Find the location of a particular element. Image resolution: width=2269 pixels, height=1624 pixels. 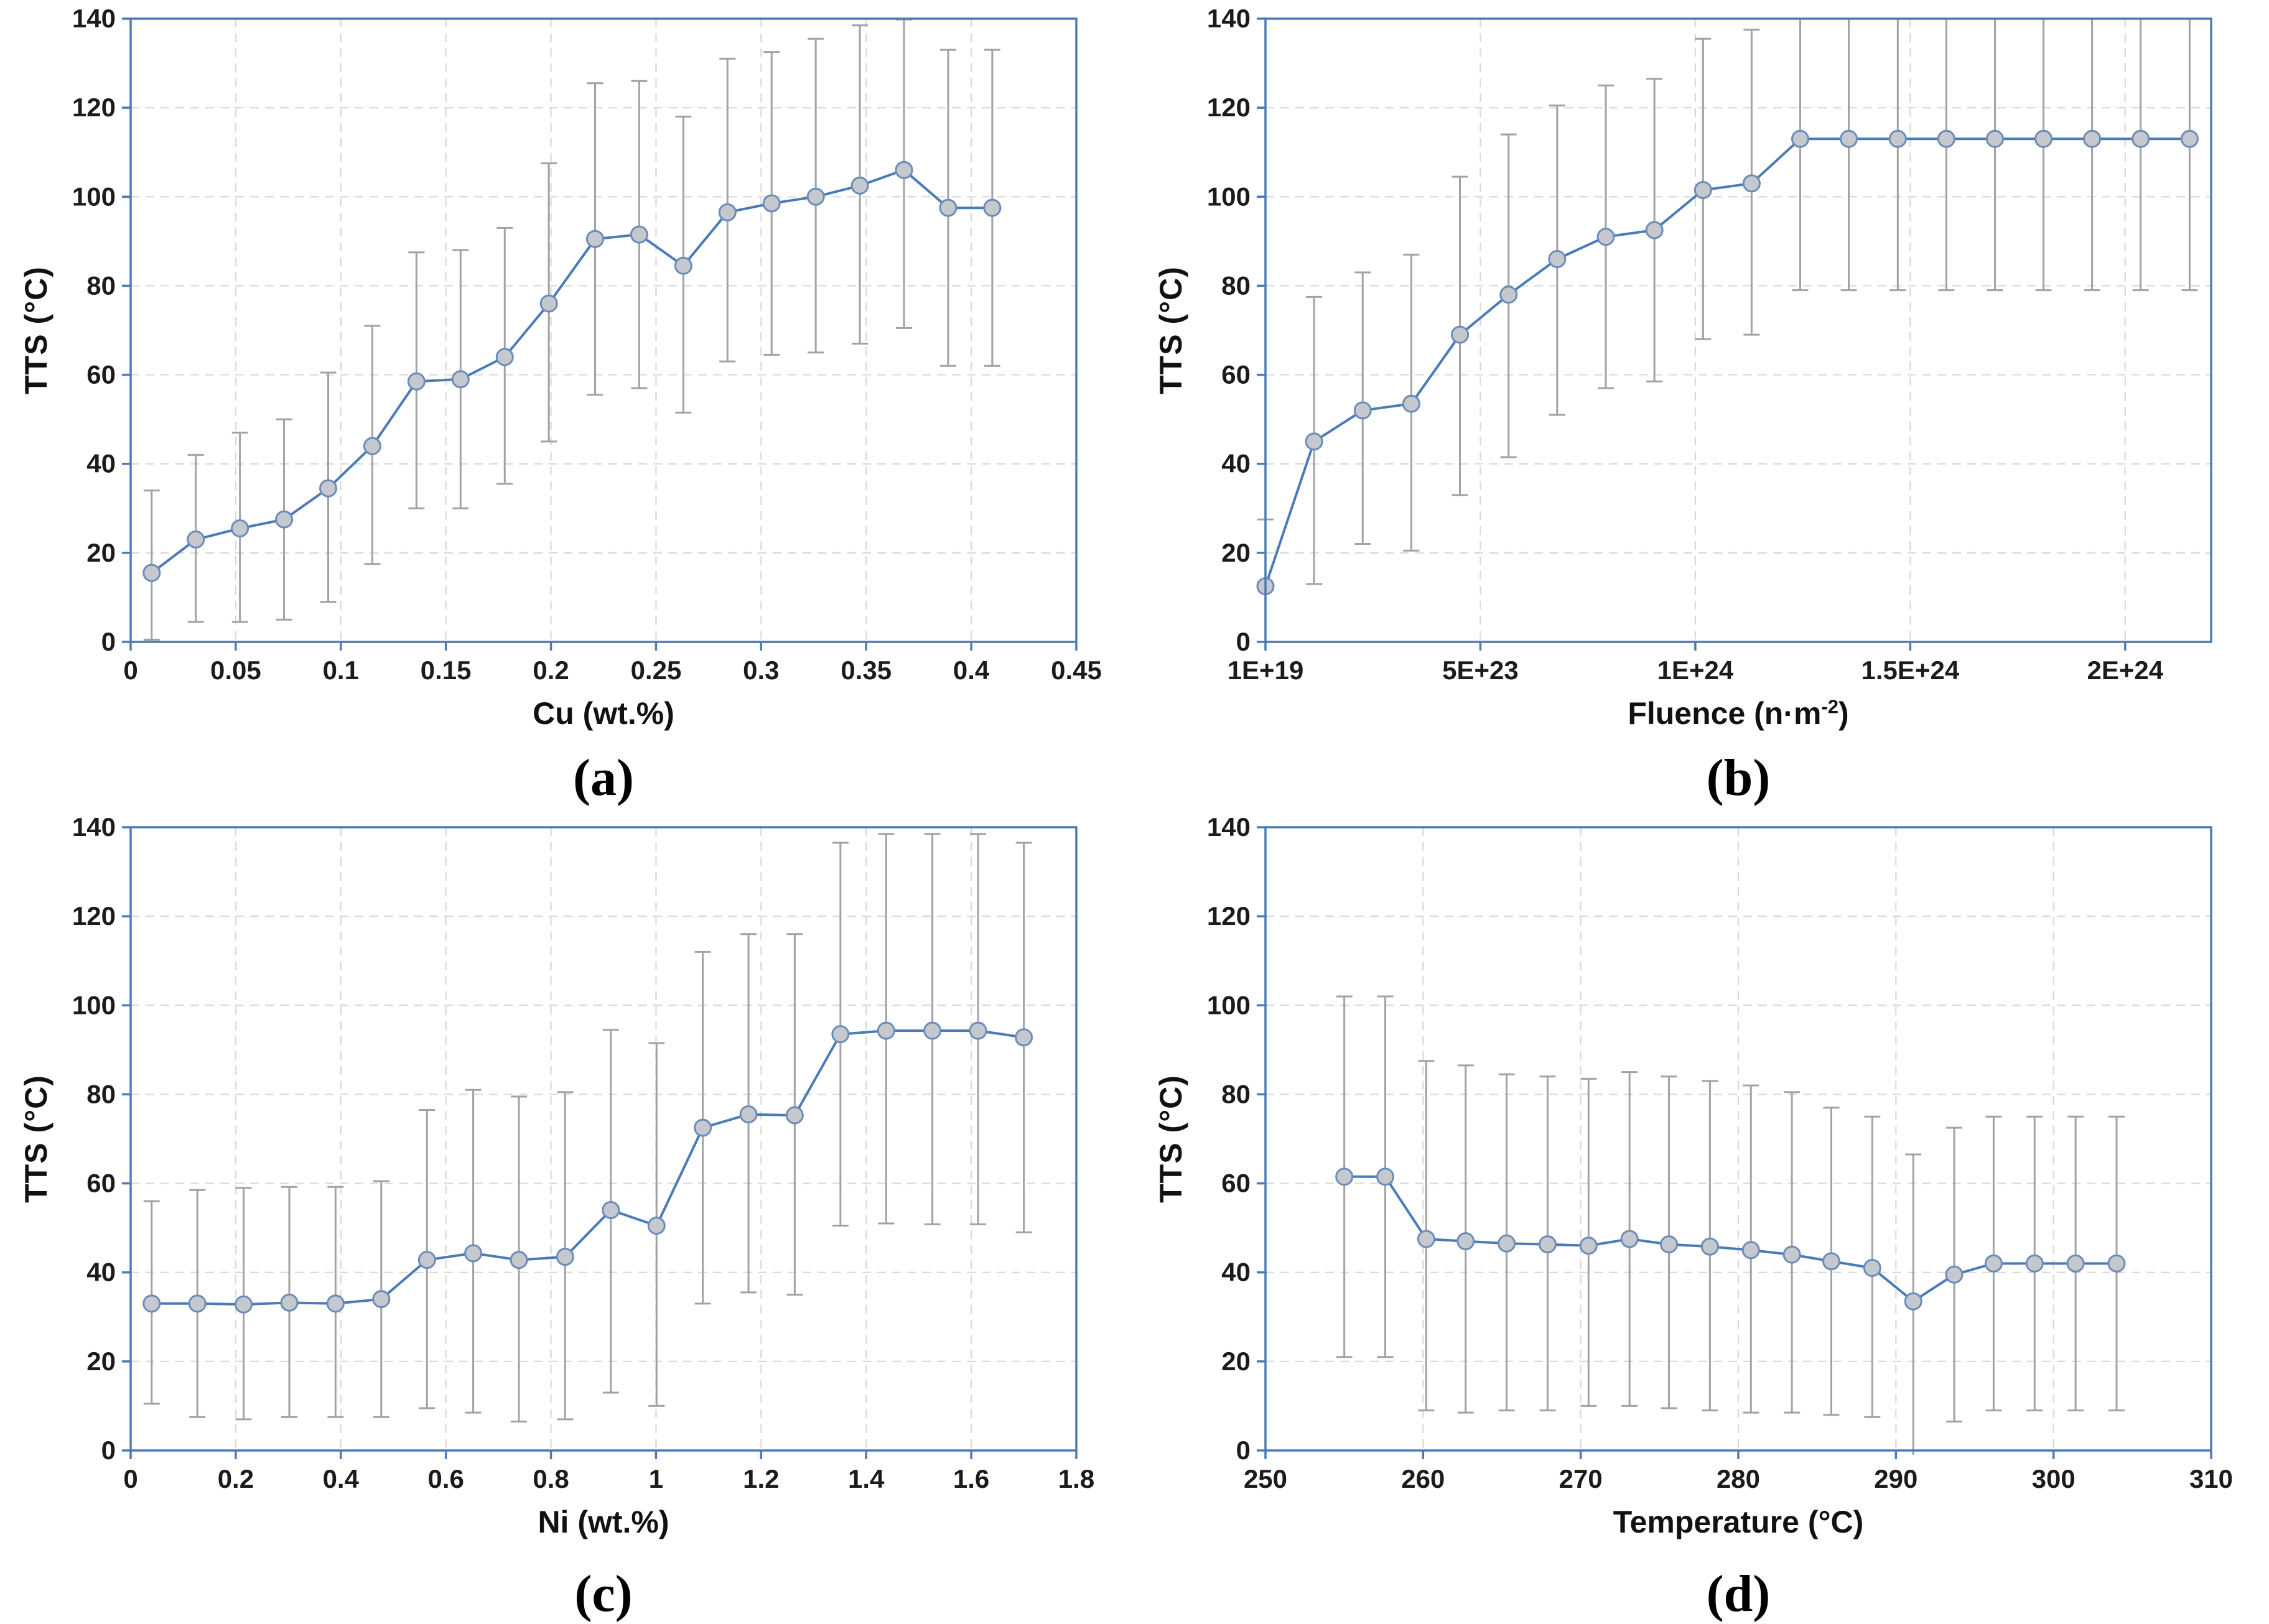

svg-text: 1.6 is located at coordinates (971, 1478).